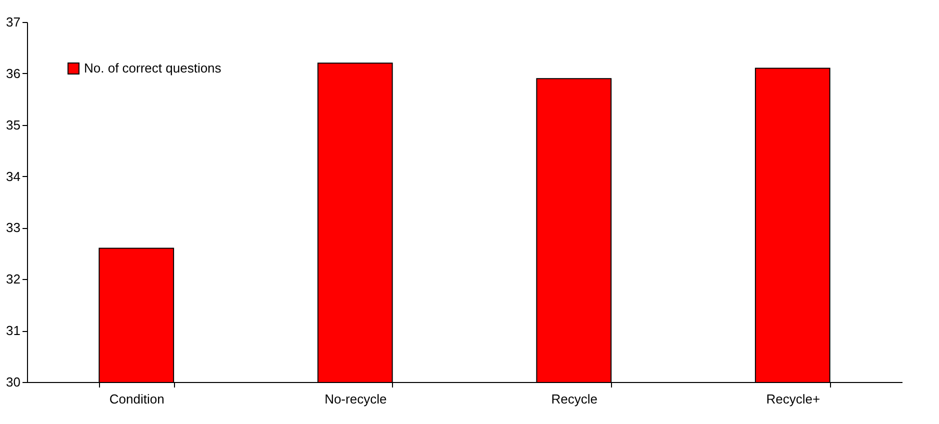  What do you see at coordinates (136, 399) in the screenshot?
I see `x-tick-label: Condition` at bounding box center [136, 399].